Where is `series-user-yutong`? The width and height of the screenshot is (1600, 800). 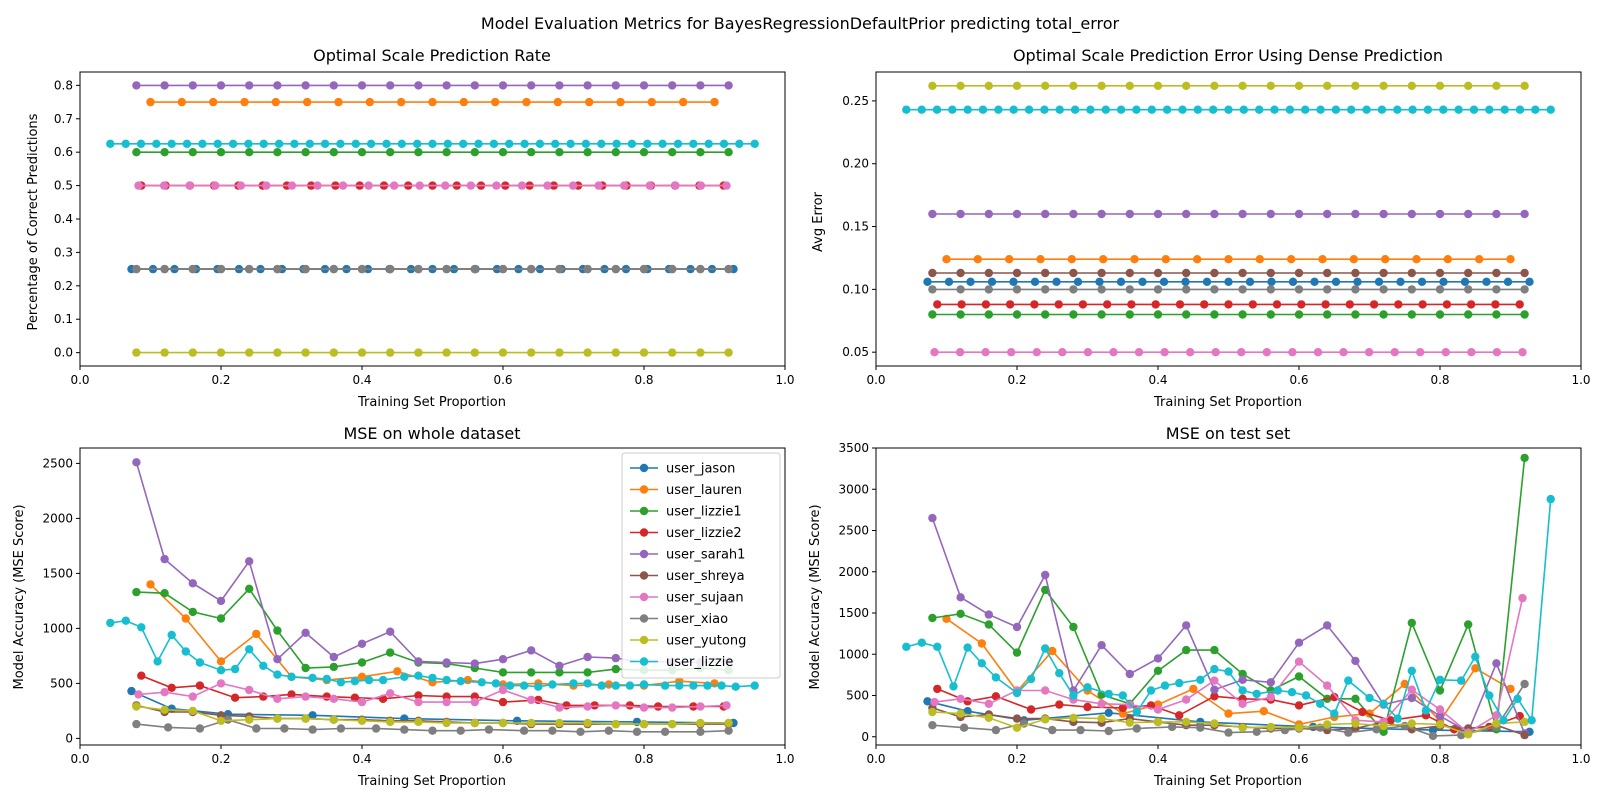
series-user-yutong is located at coordinates (1228, 86).